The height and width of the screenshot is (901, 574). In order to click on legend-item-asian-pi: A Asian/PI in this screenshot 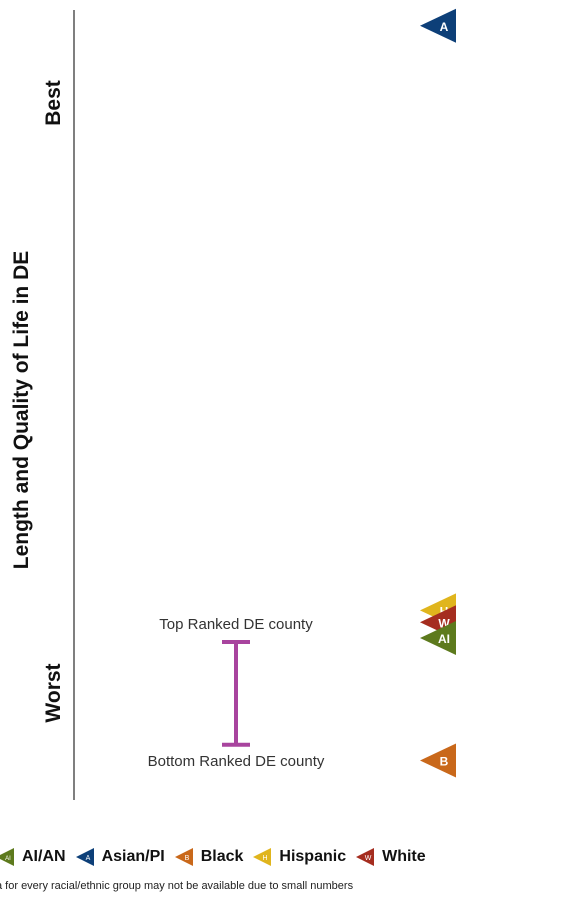, I will do `click(119, 857)`.